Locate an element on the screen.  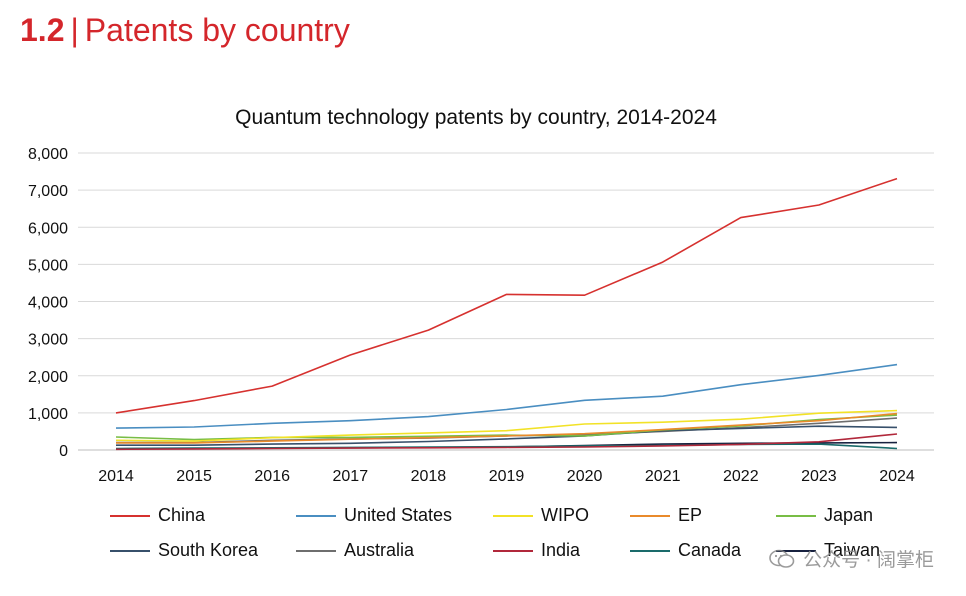
series-line-ep is located at coordinates (507, 428).